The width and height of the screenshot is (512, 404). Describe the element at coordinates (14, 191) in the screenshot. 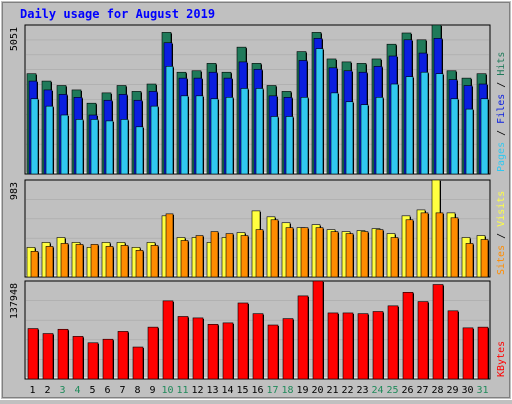

I see `y-max-label: 983` at that location.